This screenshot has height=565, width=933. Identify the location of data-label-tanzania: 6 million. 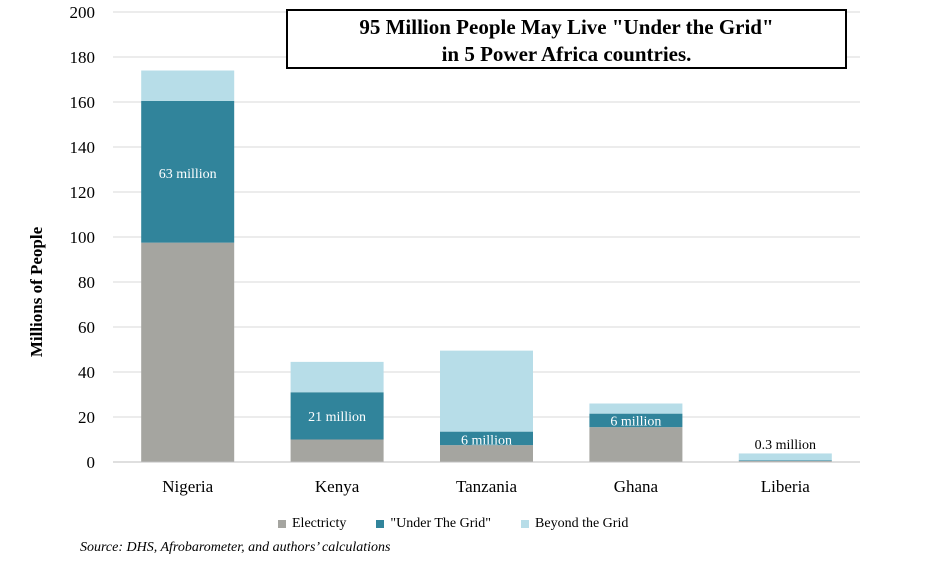
(486, 441).